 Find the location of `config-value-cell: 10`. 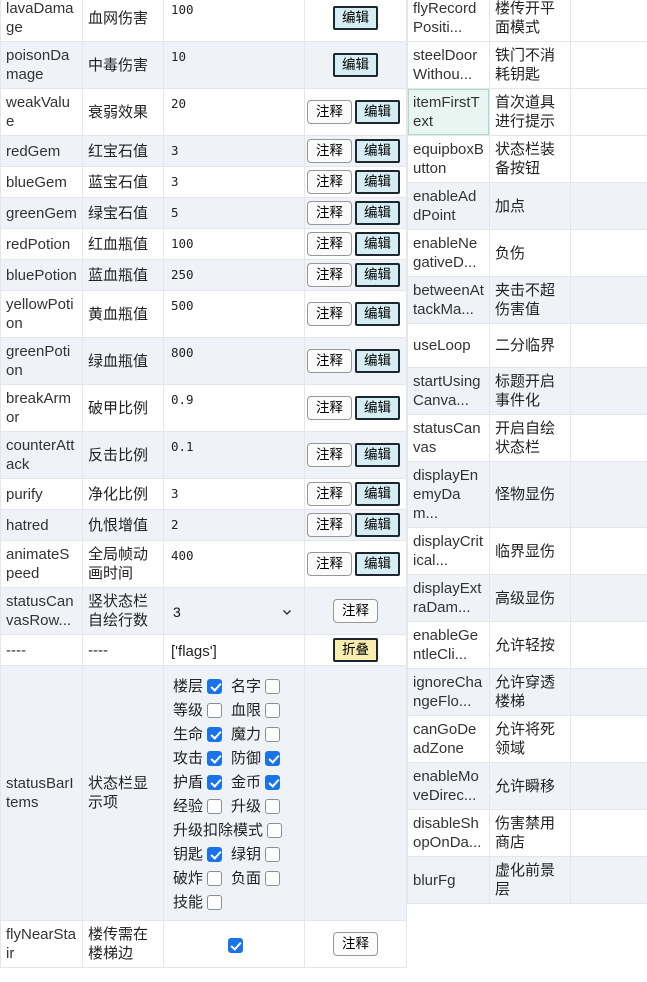

config-value-cell: 10 is located at coordinates (234, 65).